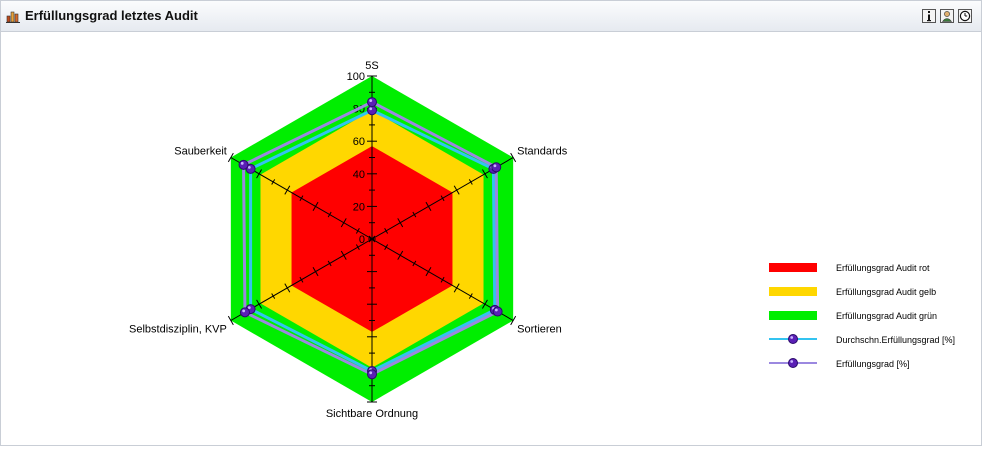  I want to click on clock-button, so click(965, 16).